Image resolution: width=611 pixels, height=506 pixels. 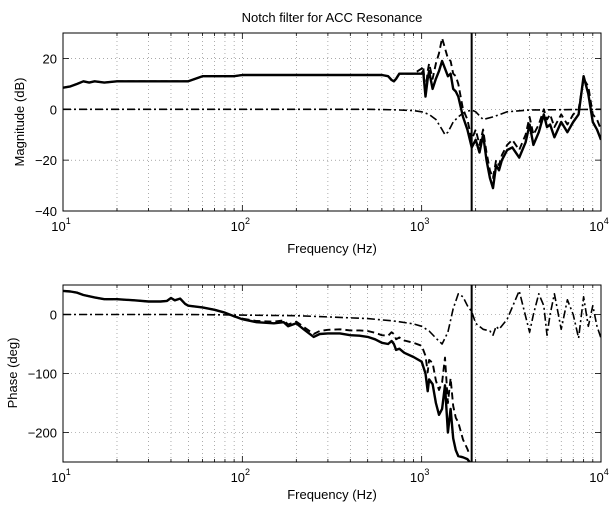 I want to click on y-tick-label: −100, so click(x=42, y=374).